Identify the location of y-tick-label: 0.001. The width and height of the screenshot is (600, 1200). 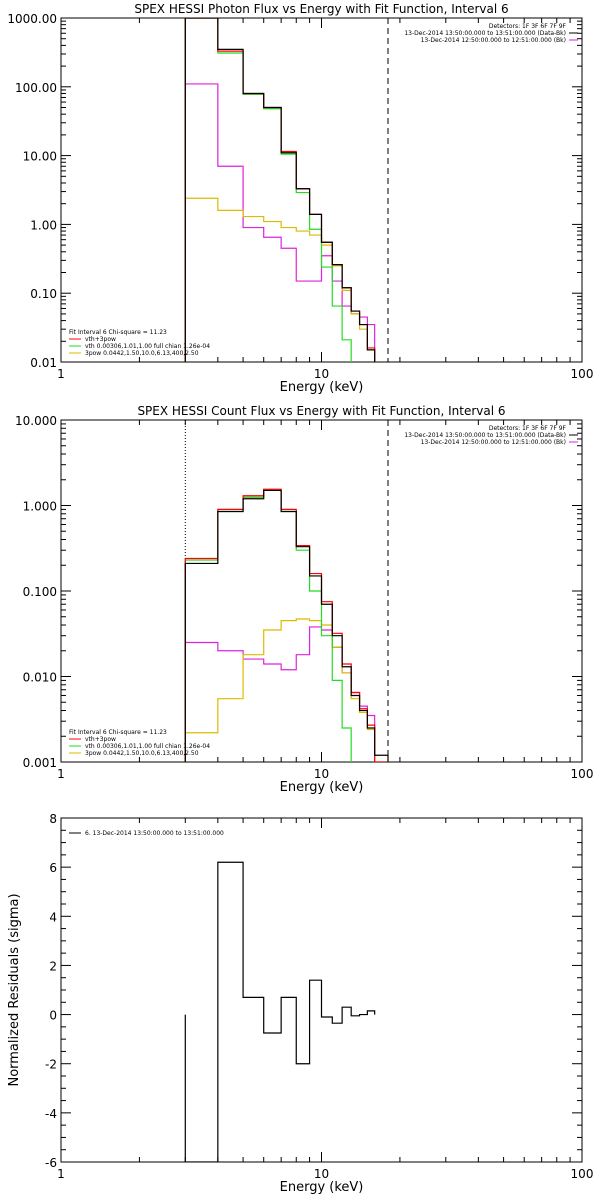
(40, 763).